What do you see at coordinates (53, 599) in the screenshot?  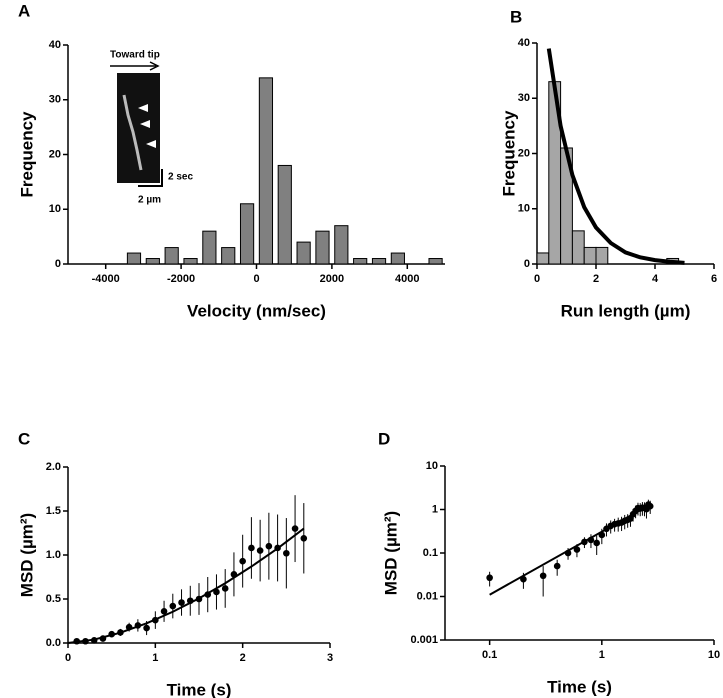 I see `y-tick-label: 0.5` at bounding box center [53, 599].